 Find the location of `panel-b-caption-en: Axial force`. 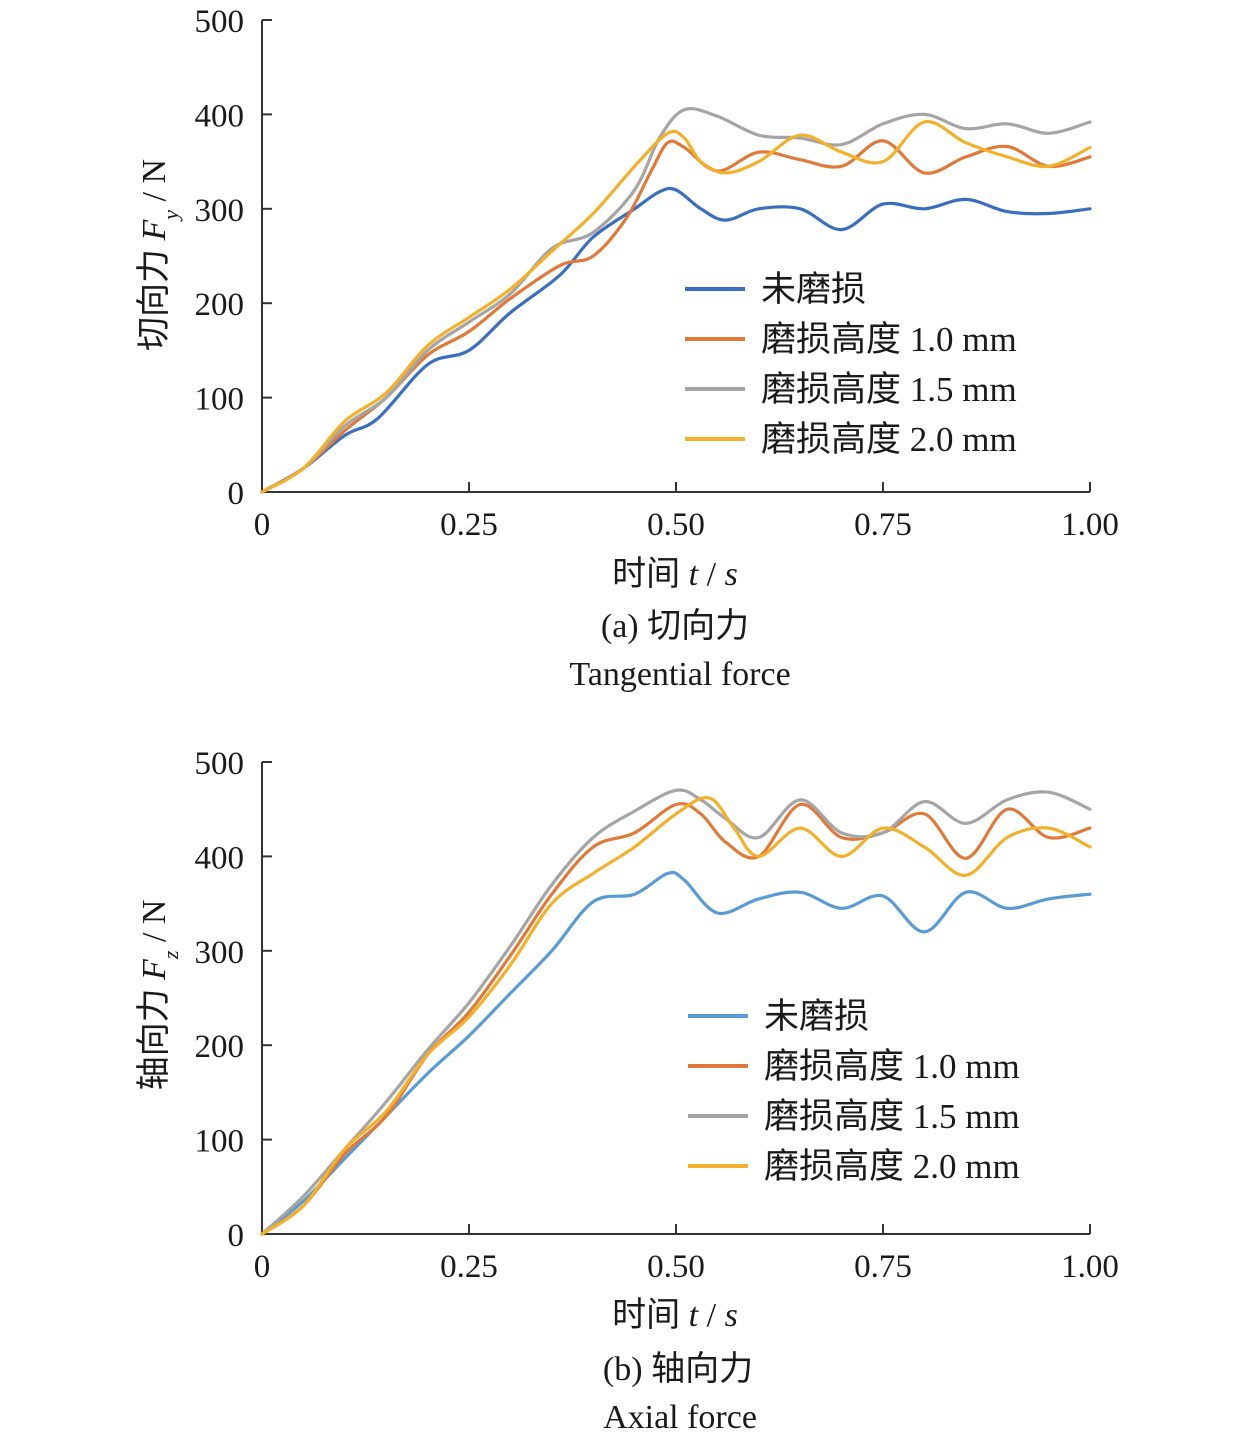

panel-b-caption-en: Axial force is located at coordinates (680, 1417).